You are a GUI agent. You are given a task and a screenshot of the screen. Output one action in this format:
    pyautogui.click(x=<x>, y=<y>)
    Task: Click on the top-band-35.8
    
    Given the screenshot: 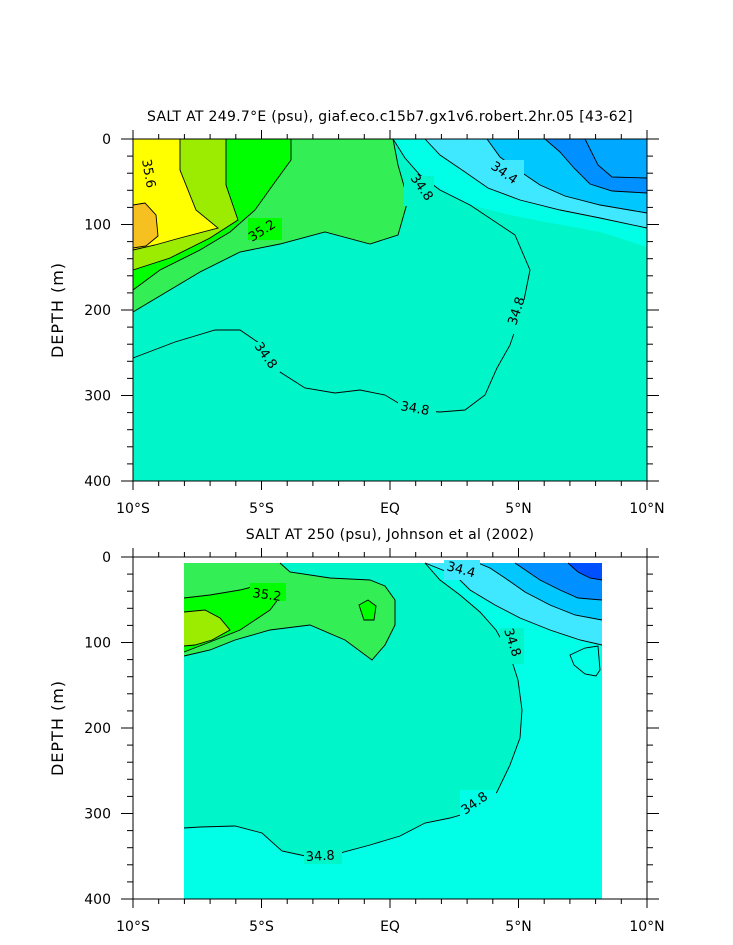 What is the action you would take?
    pyautogui.click(x=145, y=225)
    